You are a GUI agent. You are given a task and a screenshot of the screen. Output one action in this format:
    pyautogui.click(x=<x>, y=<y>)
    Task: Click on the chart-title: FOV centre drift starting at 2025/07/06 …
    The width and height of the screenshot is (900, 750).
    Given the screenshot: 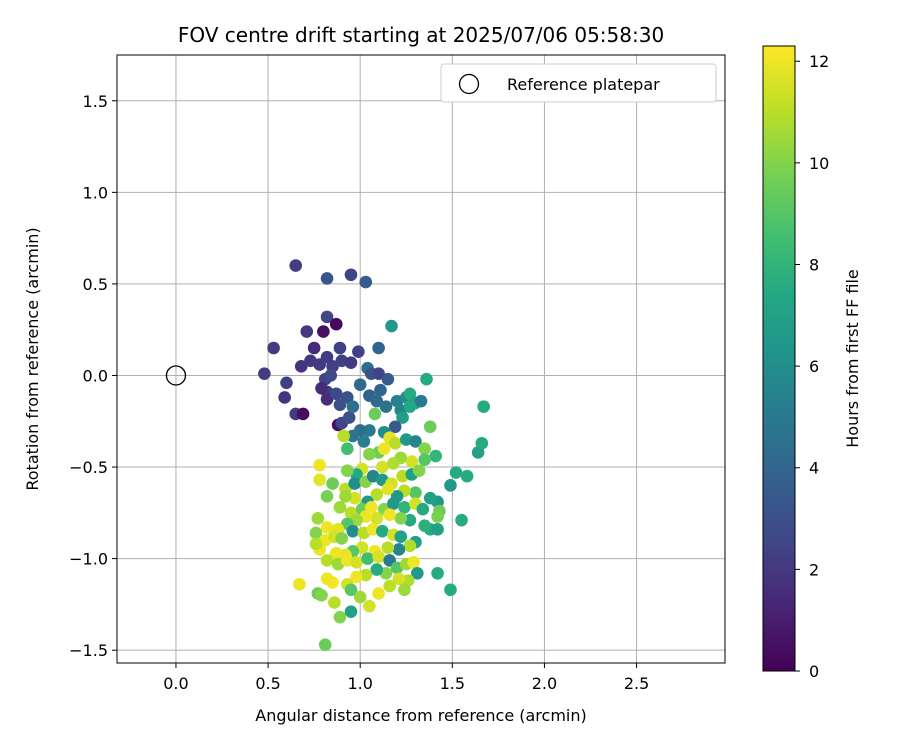 What is the action you would take?
    pyautogui.click(x=421, y=35)
    